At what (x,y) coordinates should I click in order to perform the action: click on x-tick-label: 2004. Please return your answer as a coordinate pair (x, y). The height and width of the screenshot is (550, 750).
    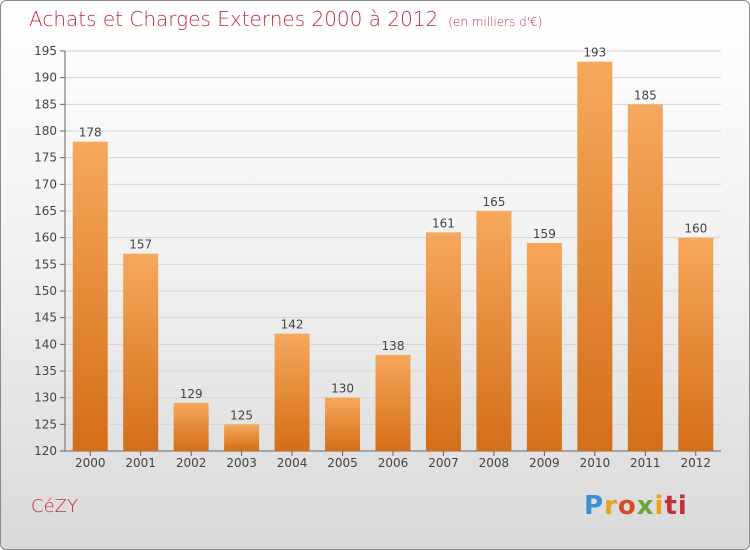
    Looking at the image, I should click on (292, 463).